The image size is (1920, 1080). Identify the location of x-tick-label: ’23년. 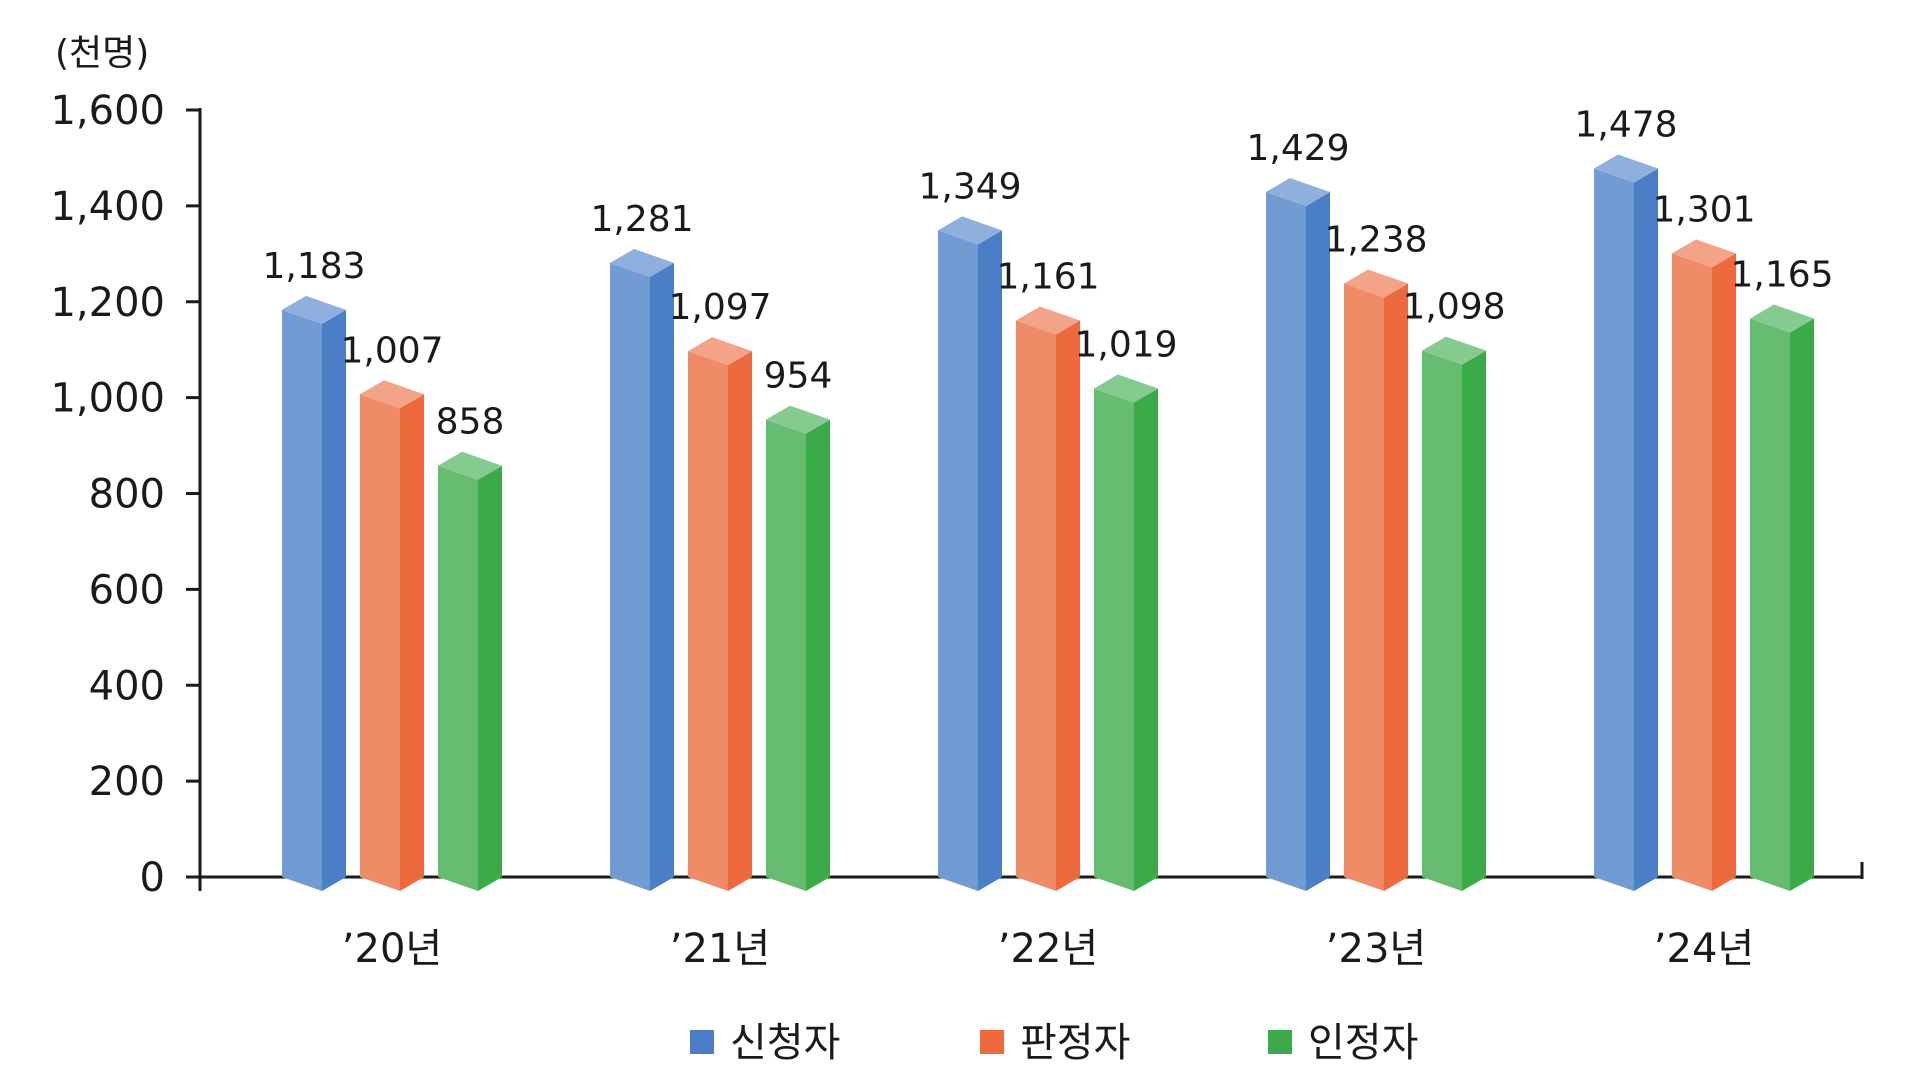
(1376, 949).